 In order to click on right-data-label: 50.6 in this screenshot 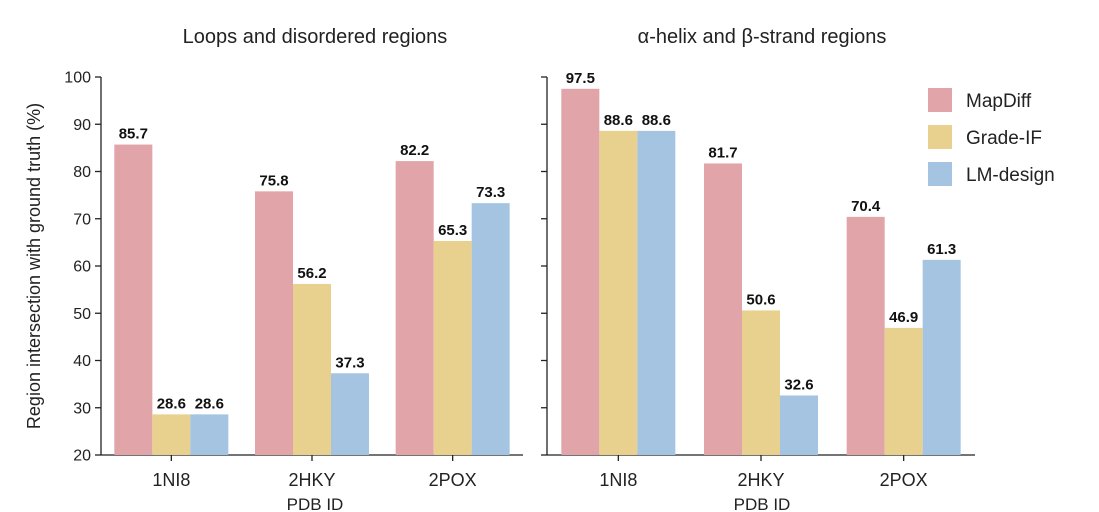, I will do `click(760, 299)`.